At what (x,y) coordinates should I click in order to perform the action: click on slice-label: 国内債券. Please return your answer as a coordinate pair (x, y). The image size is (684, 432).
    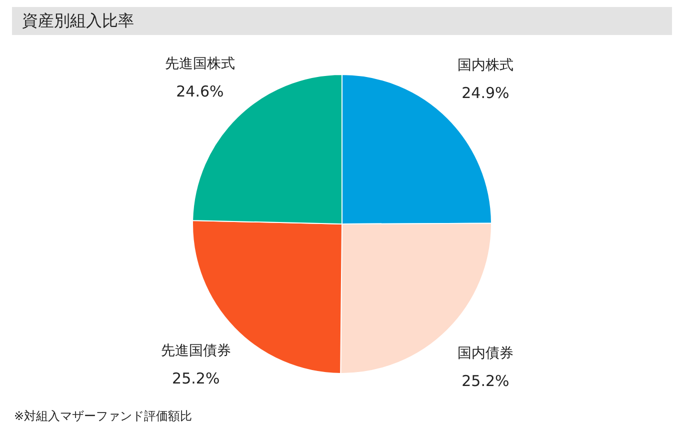
    Looking at the image, I should click on (485, 354).